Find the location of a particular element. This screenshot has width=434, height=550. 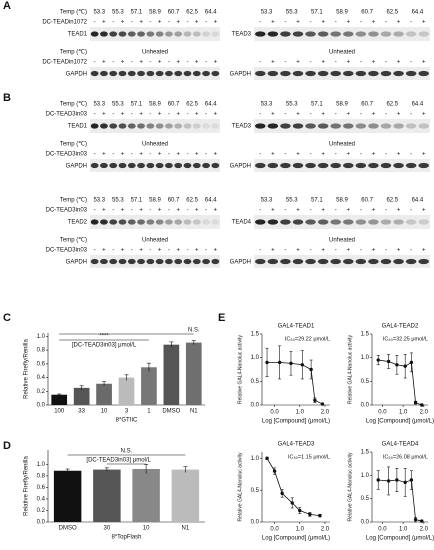

y-tick-label: 0.0 is located at coordinates (365, 406).